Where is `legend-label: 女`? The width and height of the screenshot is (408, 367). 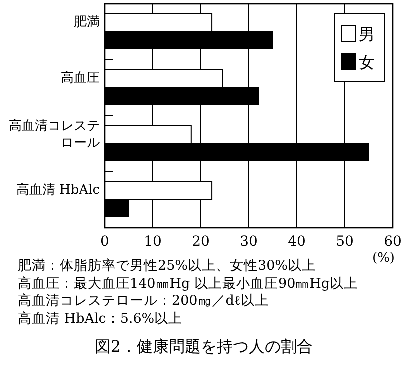 legend-label: 女 is located at coordinates (367, 62).